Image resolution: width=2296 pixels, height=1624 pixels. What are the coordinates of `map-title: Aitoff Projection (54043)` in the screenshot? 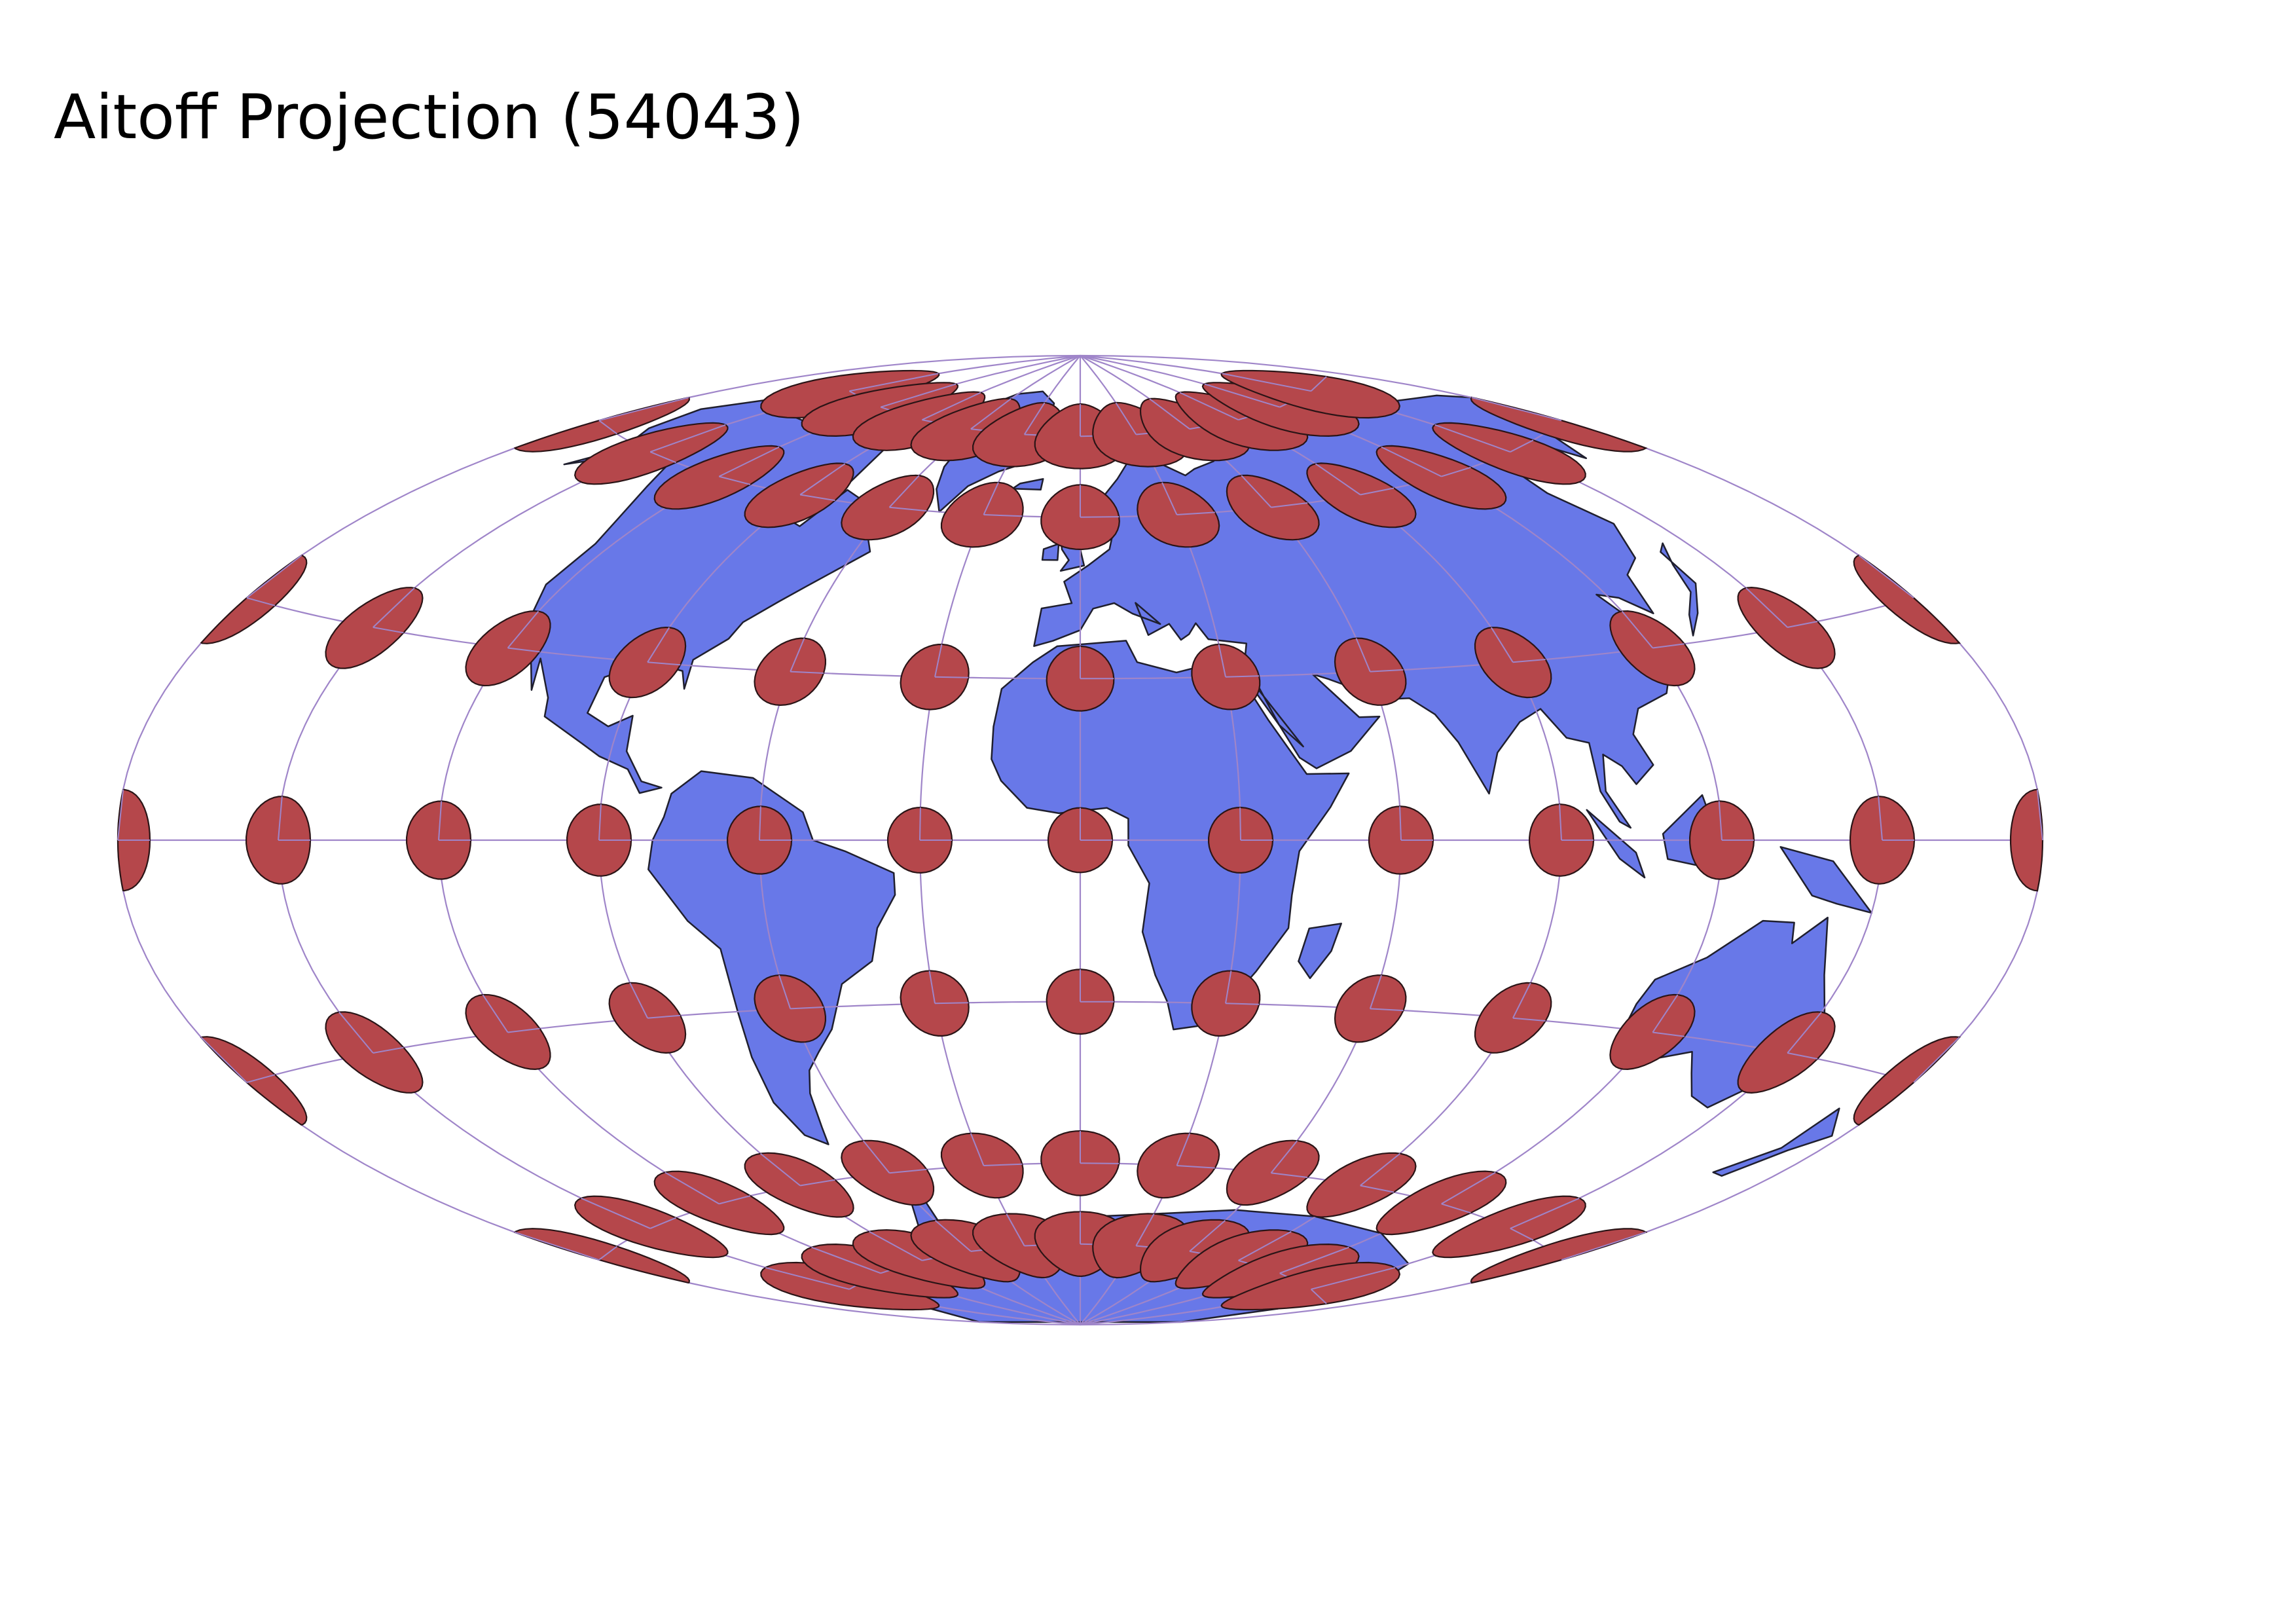 It's located at (429, 117).